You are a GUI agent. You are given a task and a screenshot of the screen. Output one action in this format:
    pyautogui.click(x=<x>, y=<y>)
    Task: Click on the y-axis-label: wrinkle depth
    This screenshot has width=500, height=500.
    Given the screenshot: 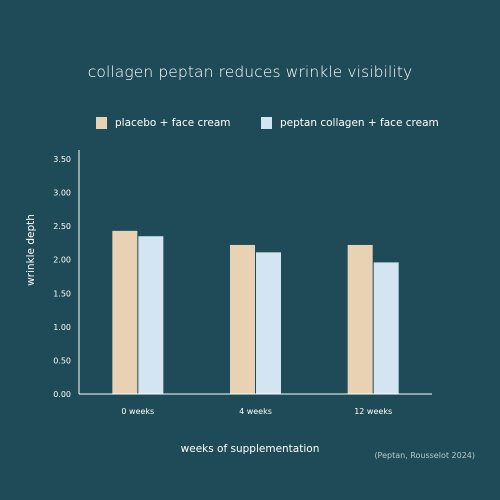 What is the action you would take?
    pyautogui.click(x=31, y=250)
    